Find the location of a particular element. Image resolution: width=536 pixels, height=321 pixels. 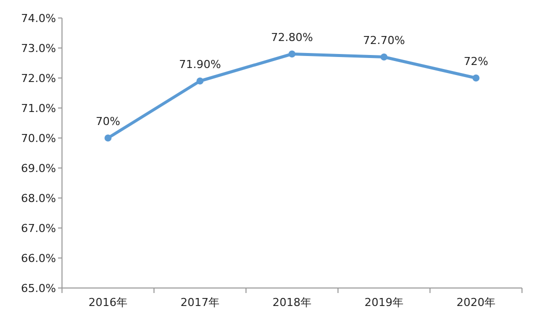

y-tick-label: 74.0% is located at coordinates (38, 18).